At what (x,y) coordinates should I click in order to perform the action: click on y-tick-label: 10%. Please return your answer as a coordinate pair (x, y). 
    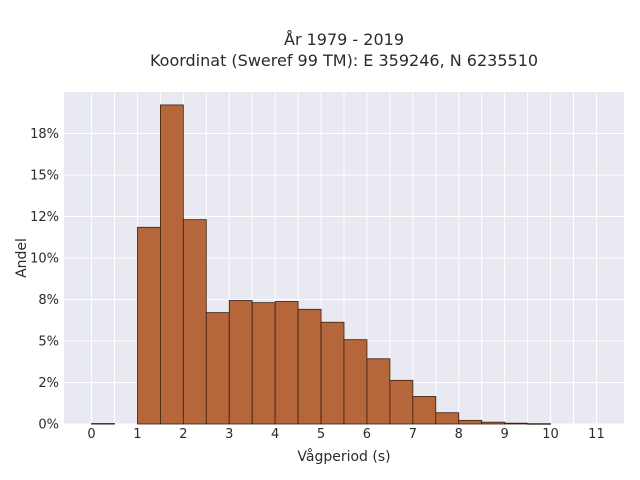
    Looking at the image, I should click on (44, 259).